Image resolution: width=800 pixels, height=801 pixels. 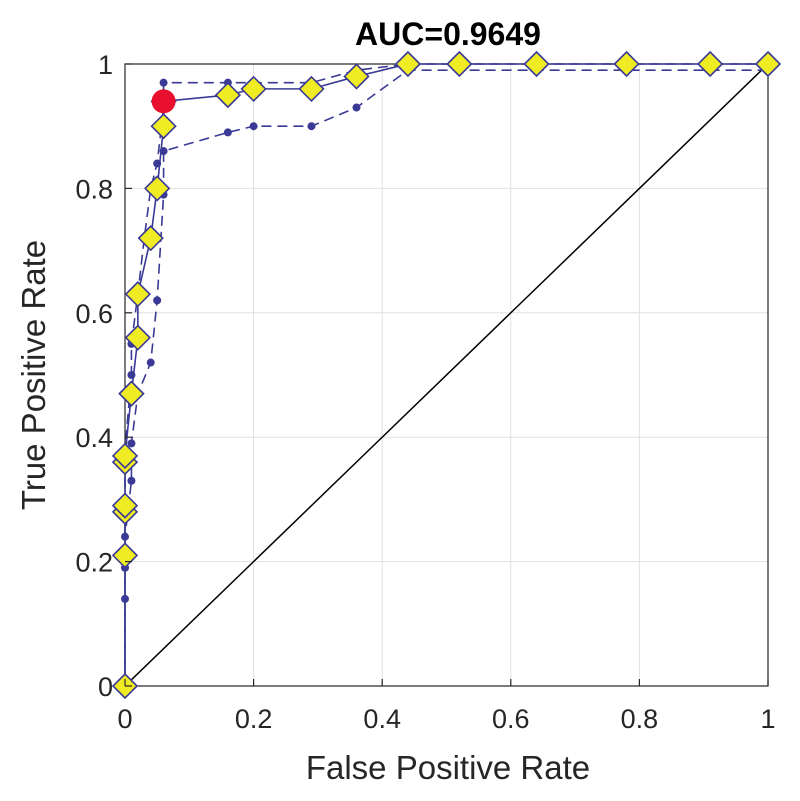 I want to click on y-tick-label: 0, so click(x=105, y=687).